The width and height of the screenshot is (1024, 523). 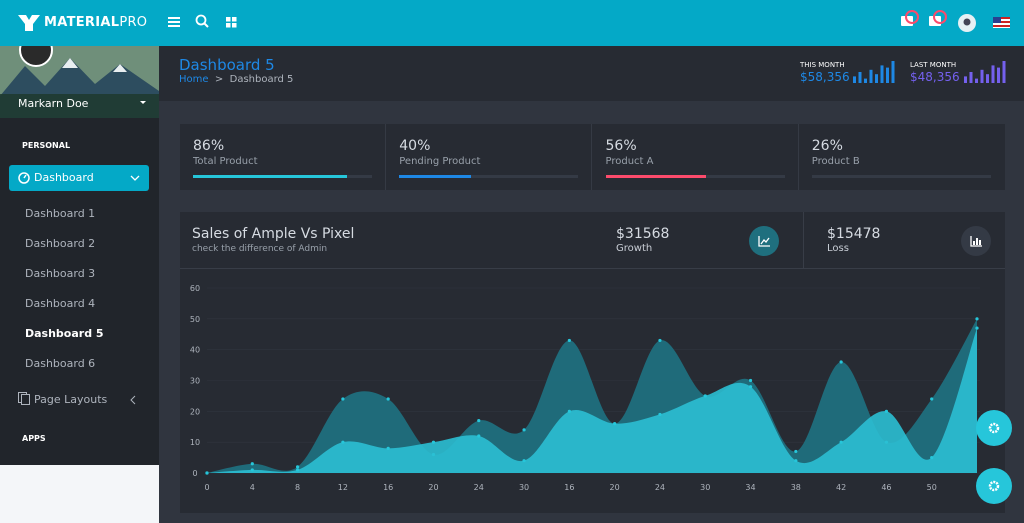 I want to click on growth-amount: $31568, so click(x=643, y=234).